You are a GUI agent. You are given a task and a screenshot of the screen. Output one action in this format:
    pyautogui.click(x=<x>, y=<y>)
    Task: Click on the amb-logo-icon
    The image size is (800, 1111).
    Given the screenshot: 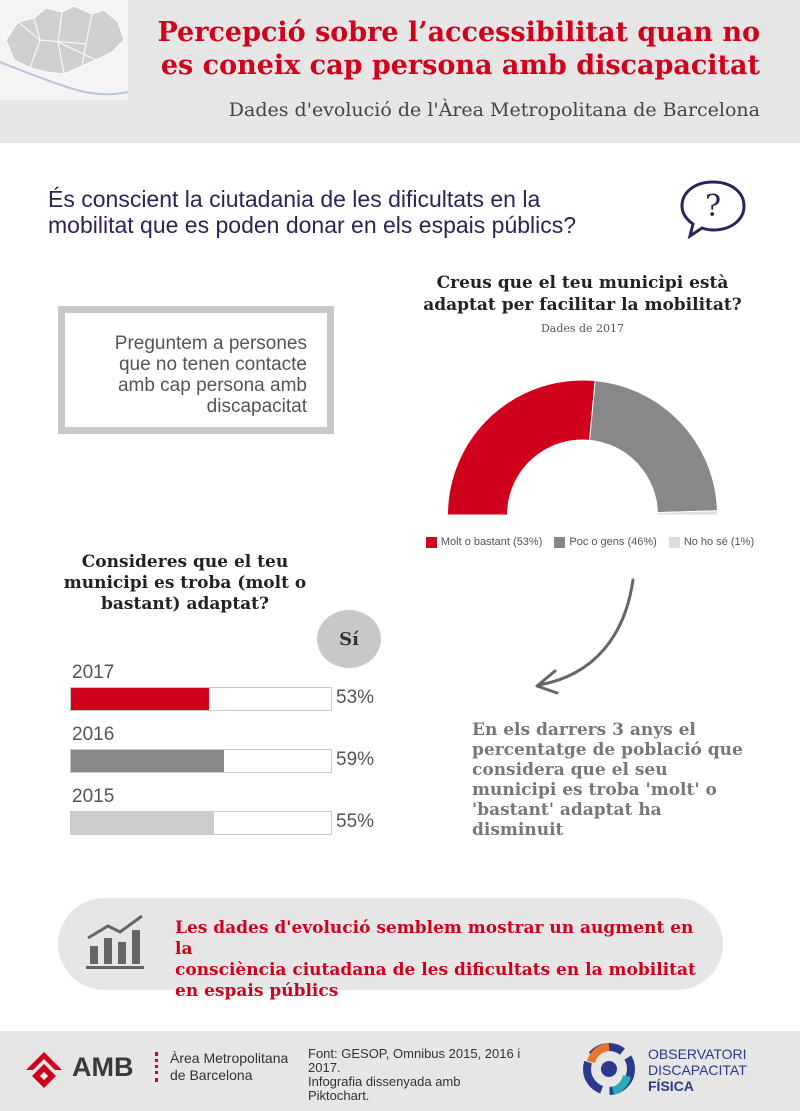 What is the action you would take?
    pyautogui.click(x=44, y=1070)
    